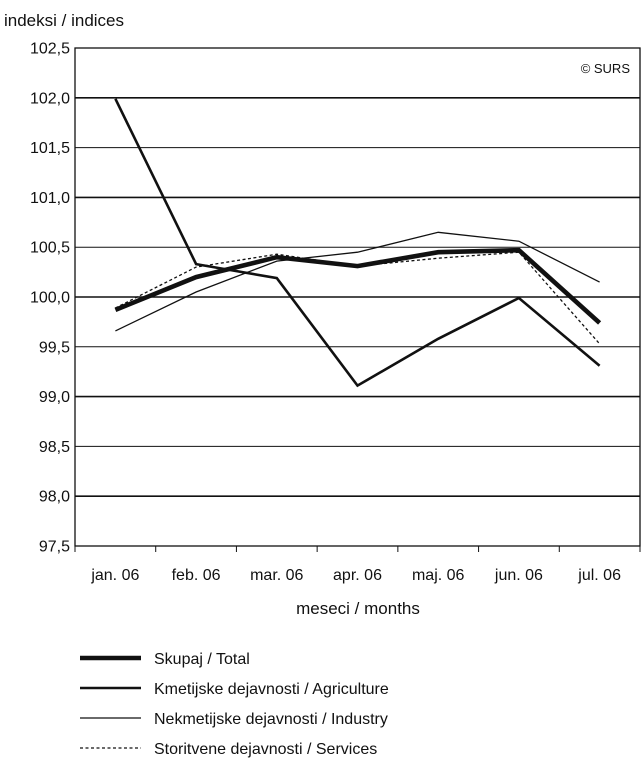  Describe the element at coordinates (202, 659) in the screenshot. I see `legend-label: Skupaj / Total` at that location.